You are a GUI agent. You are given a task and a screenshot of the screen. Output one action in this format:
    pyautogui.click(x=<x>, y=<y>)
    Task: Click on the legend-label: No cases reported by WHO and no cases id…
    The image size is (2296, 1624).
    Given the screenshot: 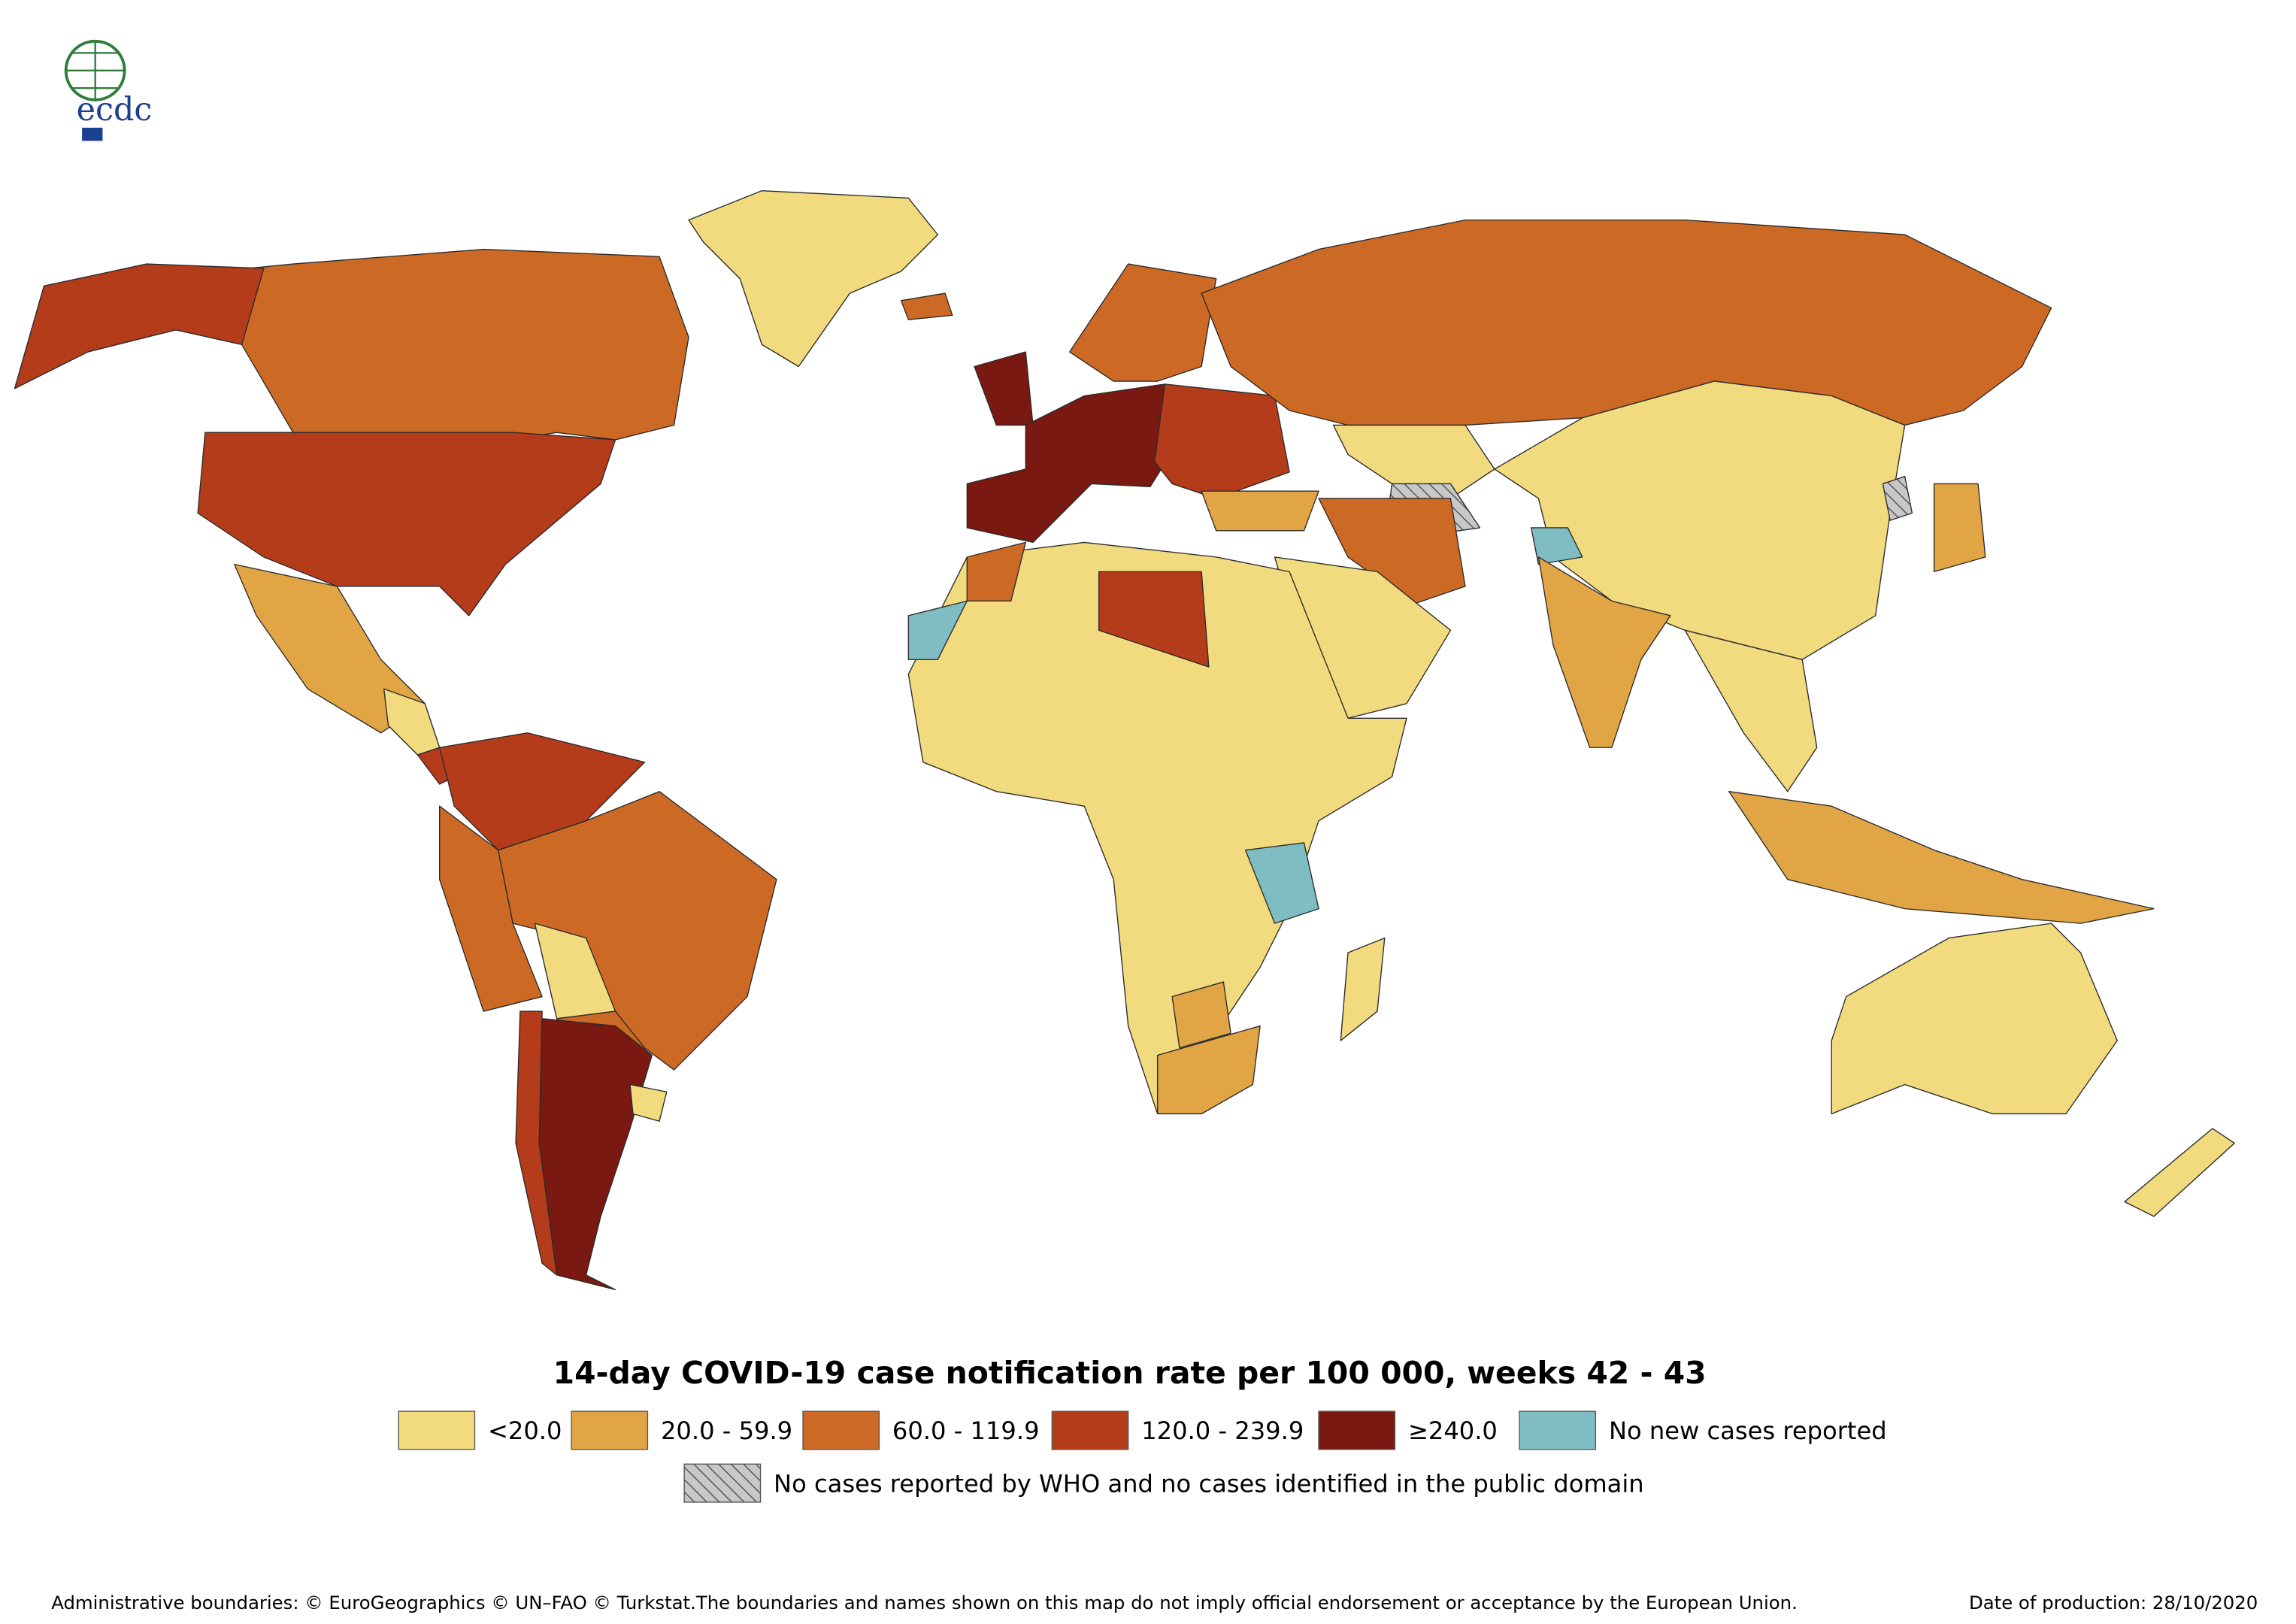 What is the action you would take?
    pyautogui.click(x=1209, y=1483)
    